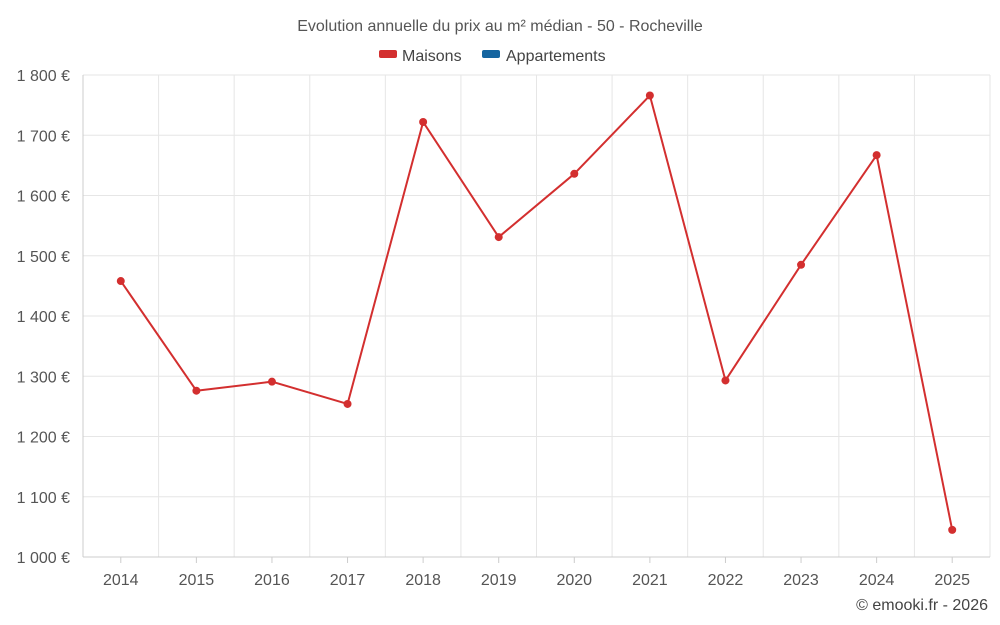  I want to click on y-tick-label: 1 600 €, so click(43, 197).